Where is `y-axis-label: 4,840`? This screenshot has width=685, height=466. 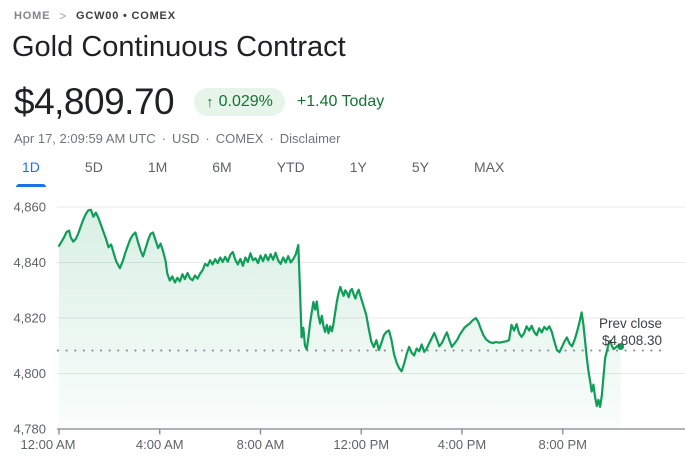 y-axis-label: 4,840 is located at coordinates (29, 262).